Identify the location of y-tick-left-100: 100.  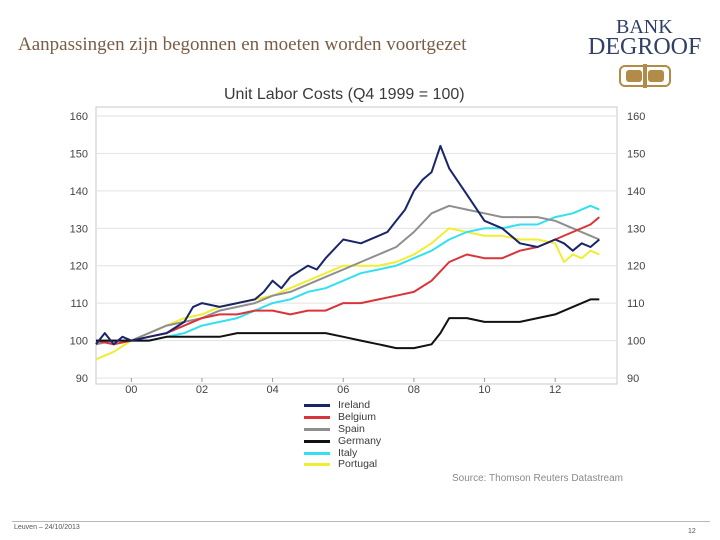
(79, 342).